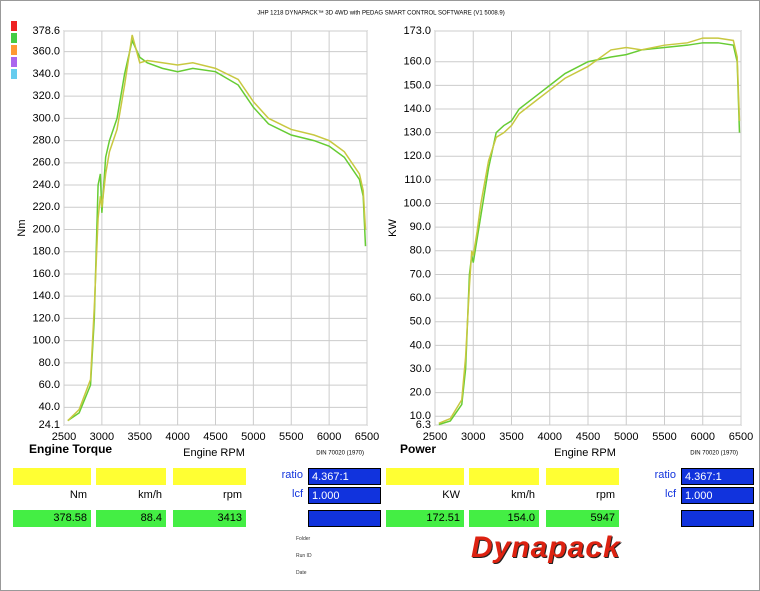 The height and width of the screenshot is (591, 760). What do you see at coordinates (425, 518) in the screenshot?
I see `reading: 172.51` at bounding box center [425, 518].